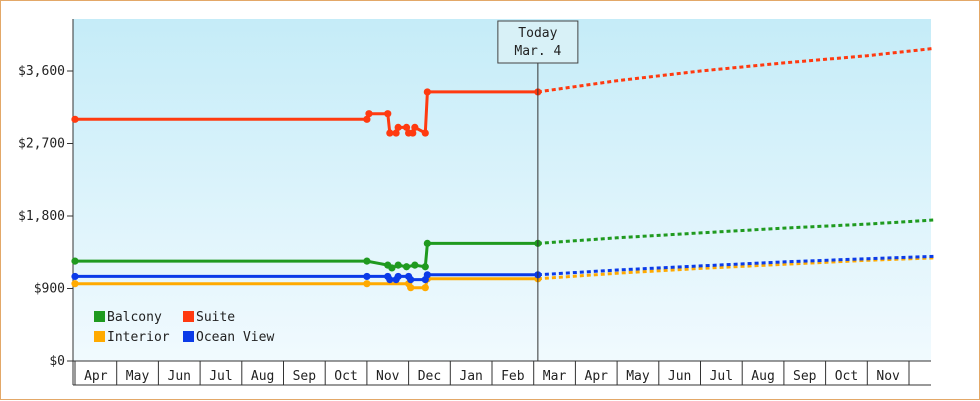  I want to click on x-tick-label: Feb, so click(513, 376).